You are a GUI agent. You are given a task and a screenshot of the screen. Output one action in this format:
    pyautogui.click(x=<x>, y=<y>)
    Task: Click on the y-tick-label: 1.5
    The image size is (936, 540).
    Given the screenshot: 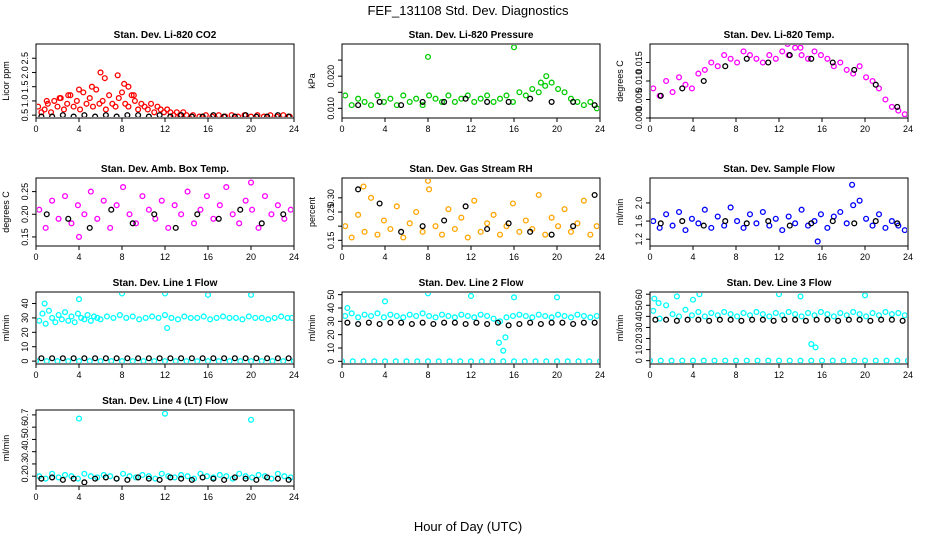 What is the action you would take?
    pyautogui.click(x=25, y=86)
    